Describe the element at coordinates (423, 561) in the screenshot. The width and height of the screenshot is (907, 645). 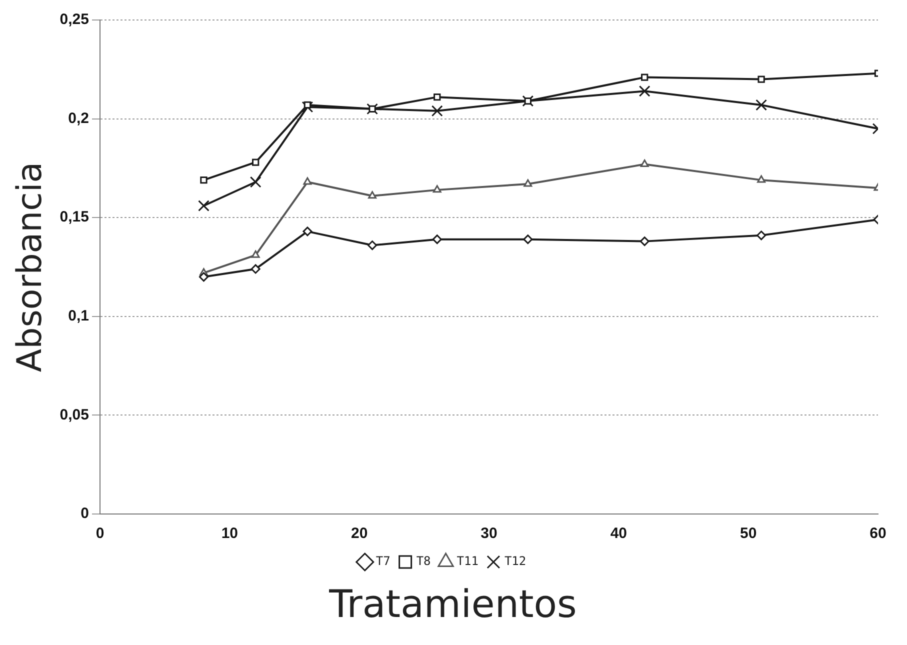
I see `legend-label: T8` at that location.